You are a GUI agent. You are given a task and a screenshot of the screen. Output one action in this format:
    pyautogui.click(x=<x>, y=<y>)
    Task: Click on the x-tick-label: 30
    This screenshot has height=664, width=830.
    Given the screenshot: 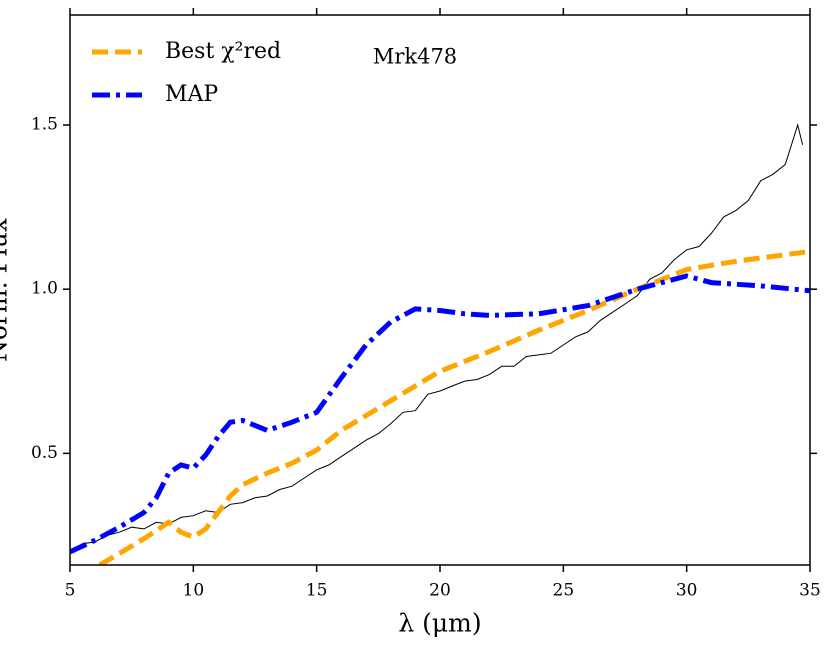 What is the action you would take?
    pyautogui.click(x=687, y=591)
    